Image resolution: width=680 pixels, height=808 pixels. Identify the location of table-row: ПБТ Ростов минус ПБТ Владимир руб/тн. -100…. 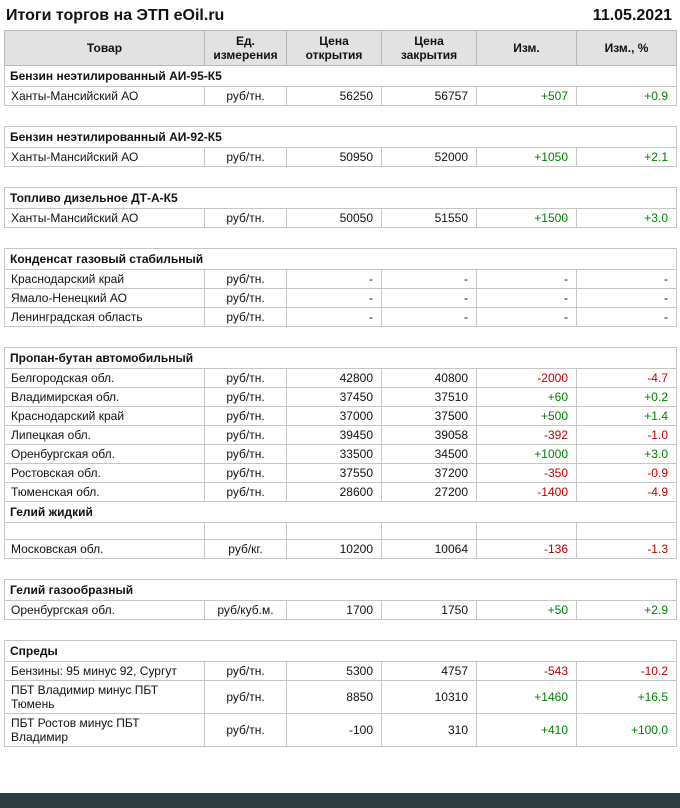
(340, 730).